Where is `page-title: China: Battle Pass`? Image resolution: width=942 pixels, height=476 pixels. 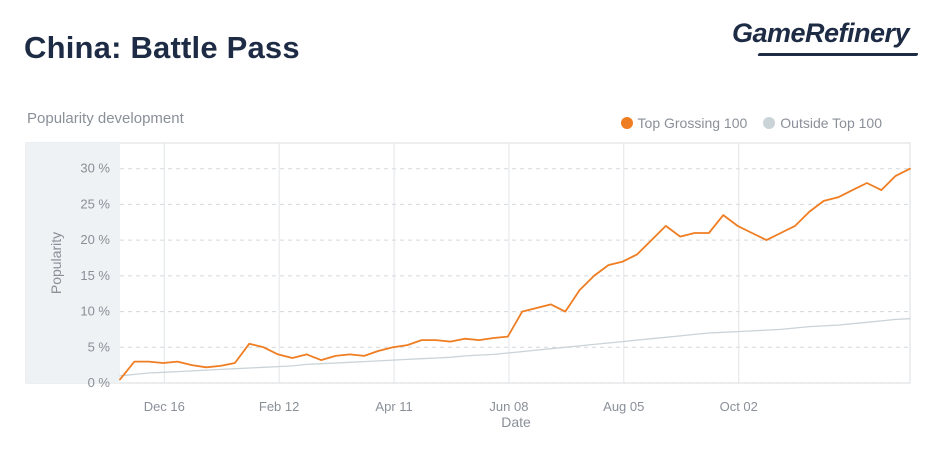 page-title: China: Battle Pass is located at coordinates (162, 47).